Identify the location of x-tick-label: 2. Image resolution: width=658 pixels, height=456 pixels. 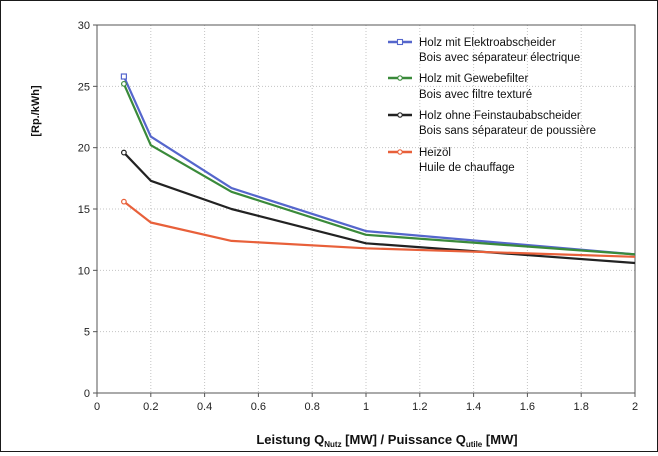
(635, 407).